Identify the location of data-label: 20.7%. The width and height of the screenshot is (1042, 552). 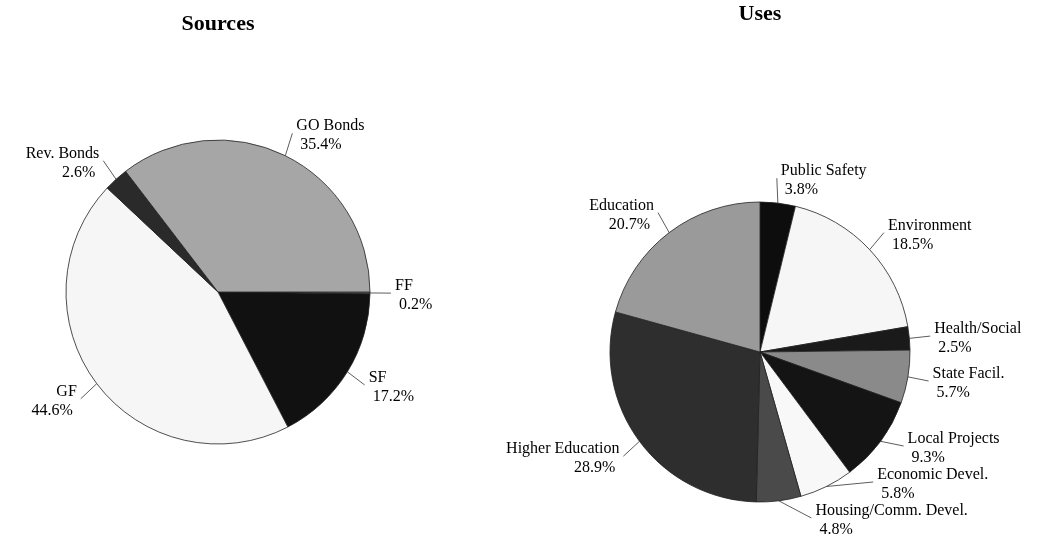
(629, 223).